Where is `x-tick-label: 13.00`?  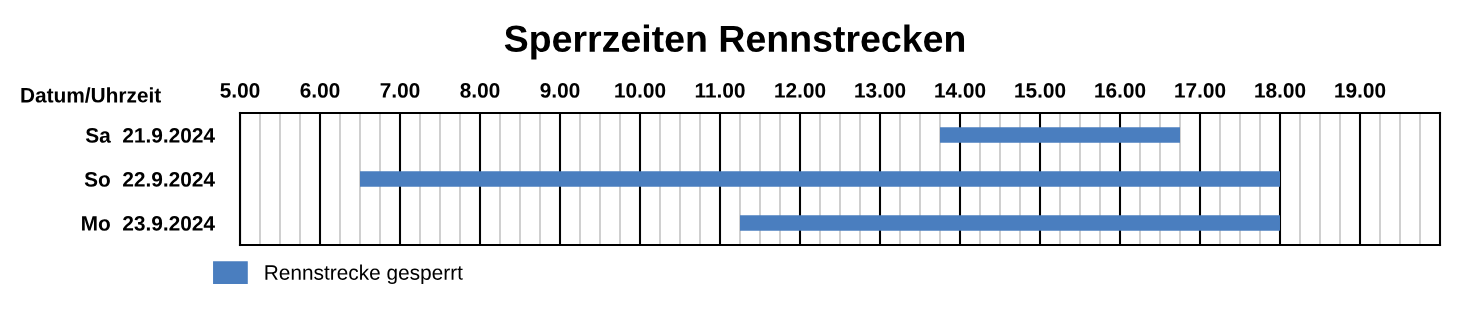 x-tick-label: 13.00 is located at coordinates (880, 90).